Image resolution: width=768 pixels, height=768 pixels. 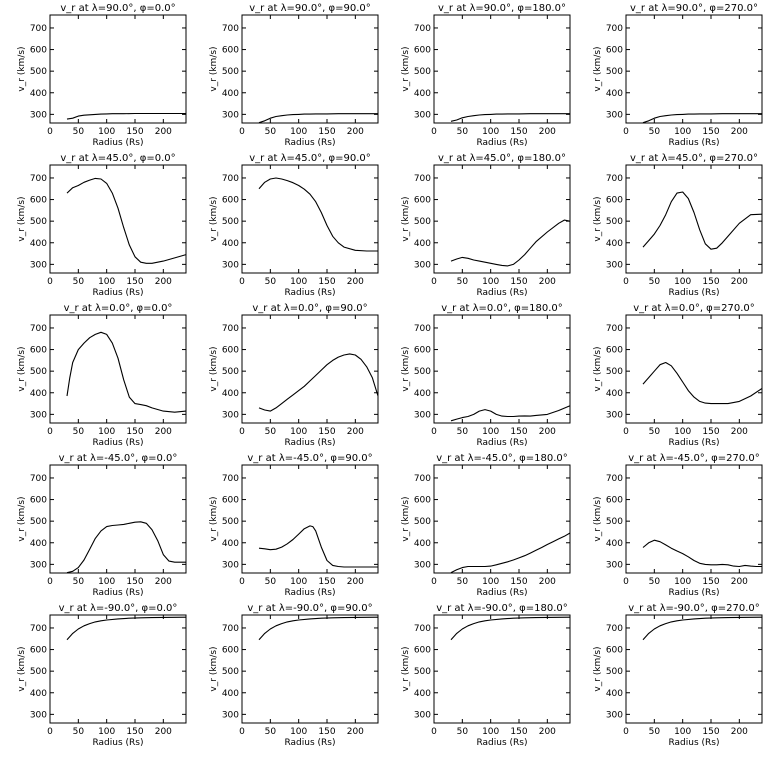 I want to click on panel-title: v_r at λ=90.0°, φ=90.0°, so click(x=310, y=8).